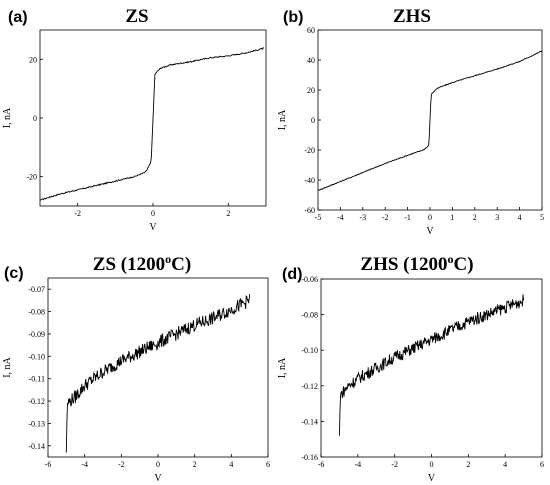 Image resolution: width=550 pixels, height=485 pixels. Describe the element at coordinates (497, 217) in the screenshot. I see `x-tick-label: 3` at that location.